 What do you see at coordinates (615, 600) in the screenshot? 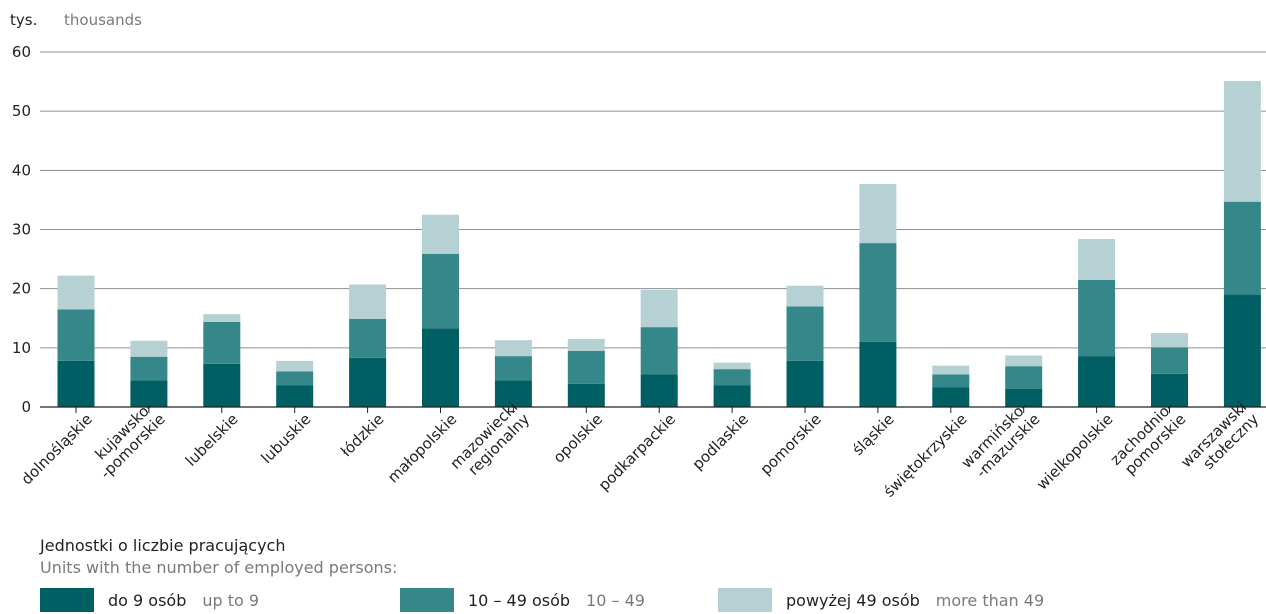
I see `legend-label-en: 10 – 49` at bounding box center [615, 600].